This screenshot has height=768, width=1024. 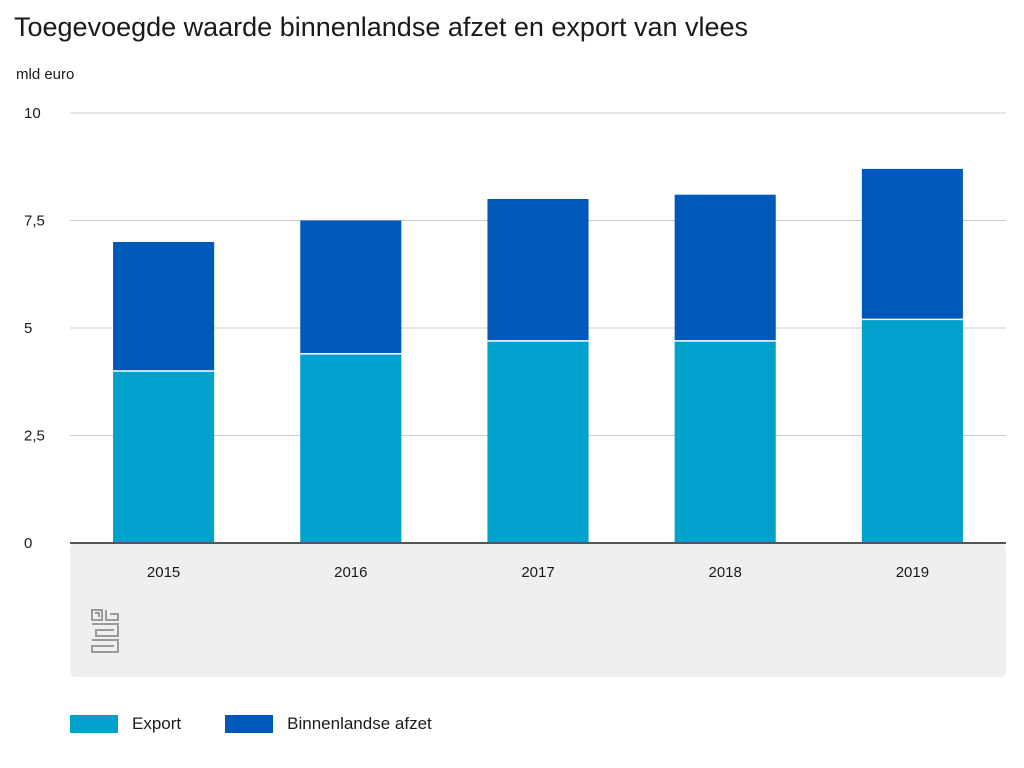 I want to click on y-tick-label: 0, so click(x=28, y=543).